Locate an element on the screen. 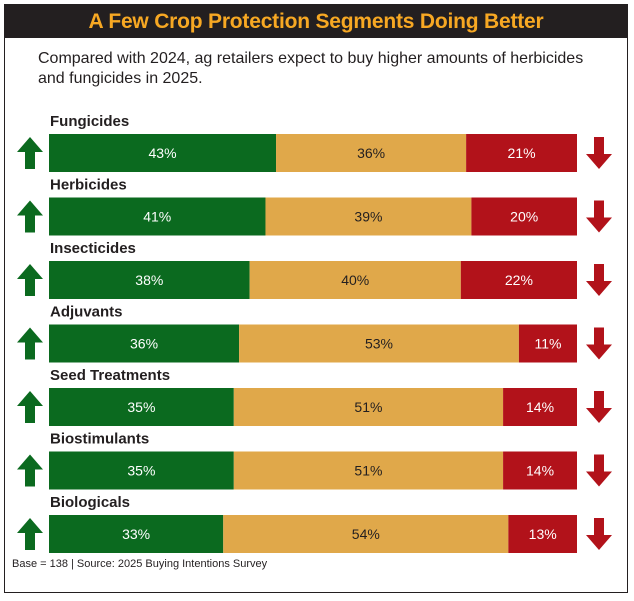 The width and height of the screenshot is (634, 601). data-label-herbicides-segment-1: 39% is located at coordinates (368, 217).